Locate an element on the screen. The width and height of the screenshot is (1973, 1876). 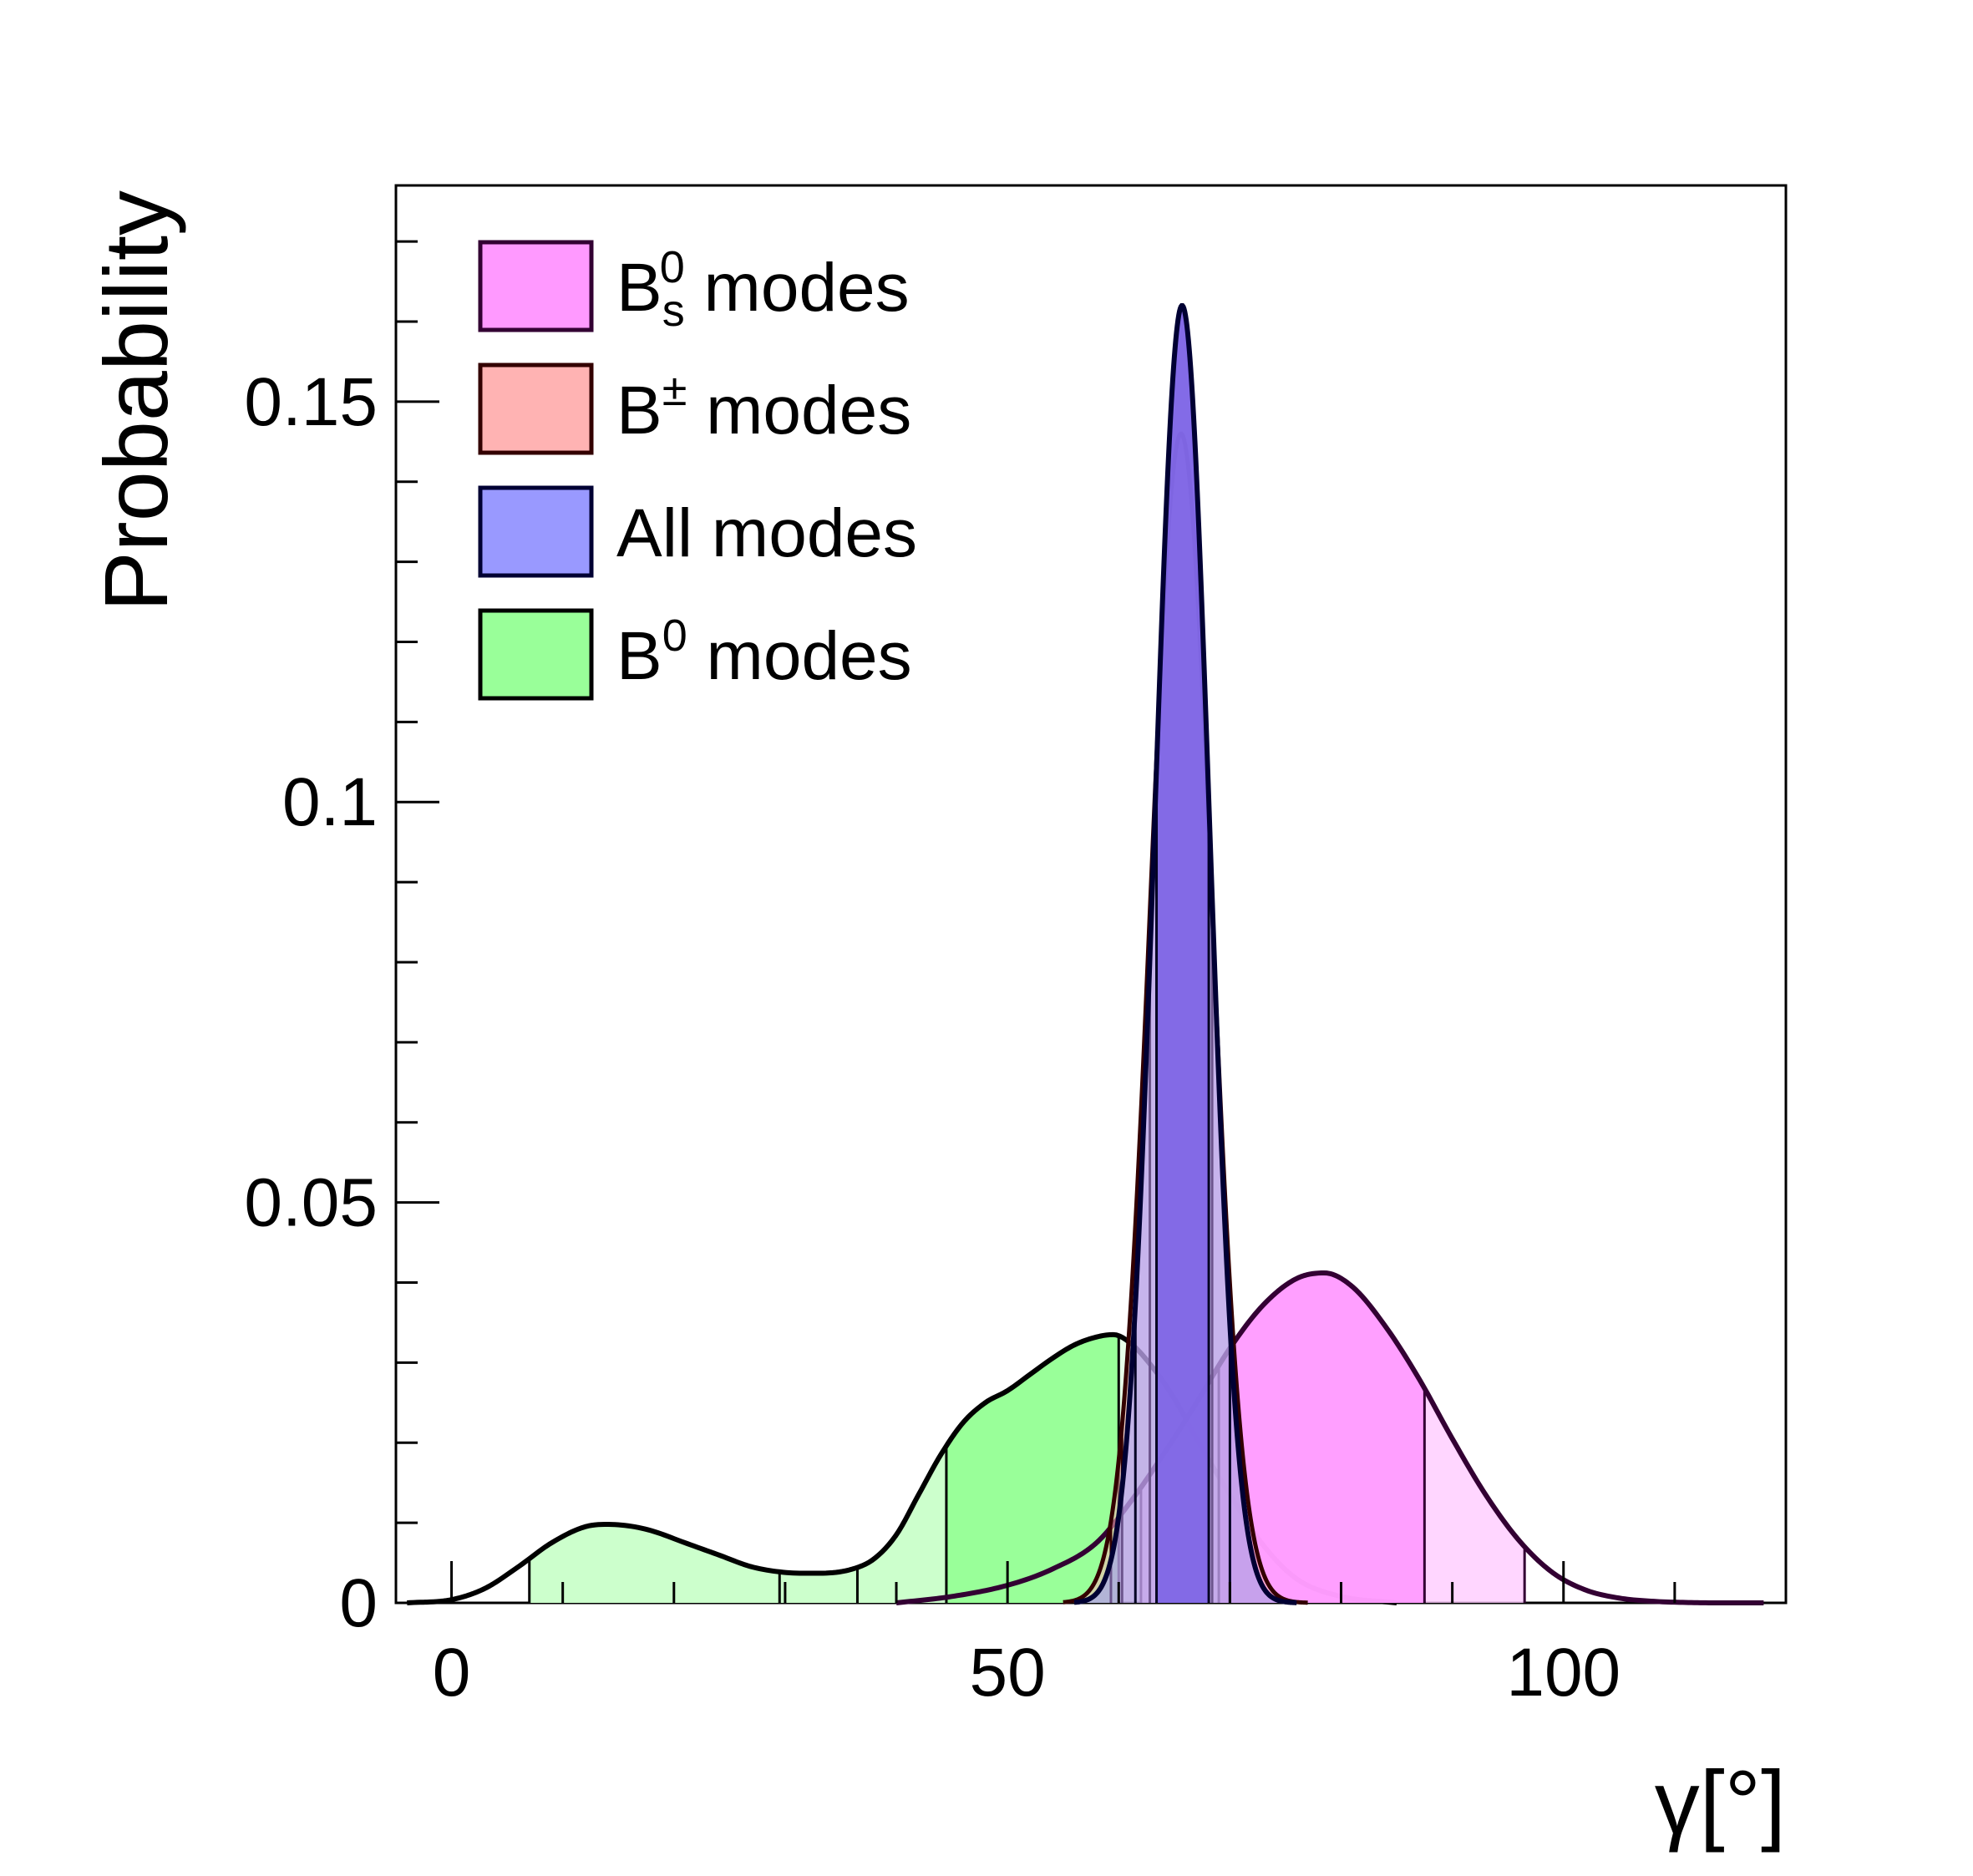
legend-item-bs: Bs0 modes is located at coordinates (694, 288).